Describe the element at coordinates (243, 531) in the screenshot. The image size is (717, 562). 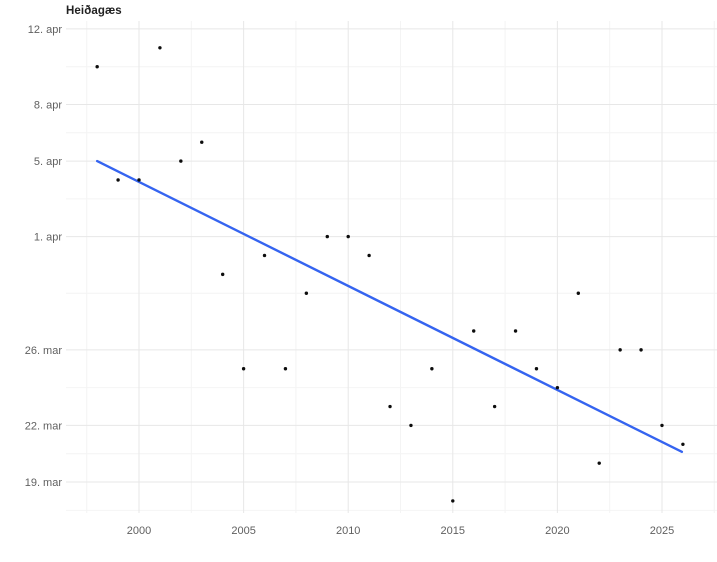
I see `x-tick-label: 2005` at that location.